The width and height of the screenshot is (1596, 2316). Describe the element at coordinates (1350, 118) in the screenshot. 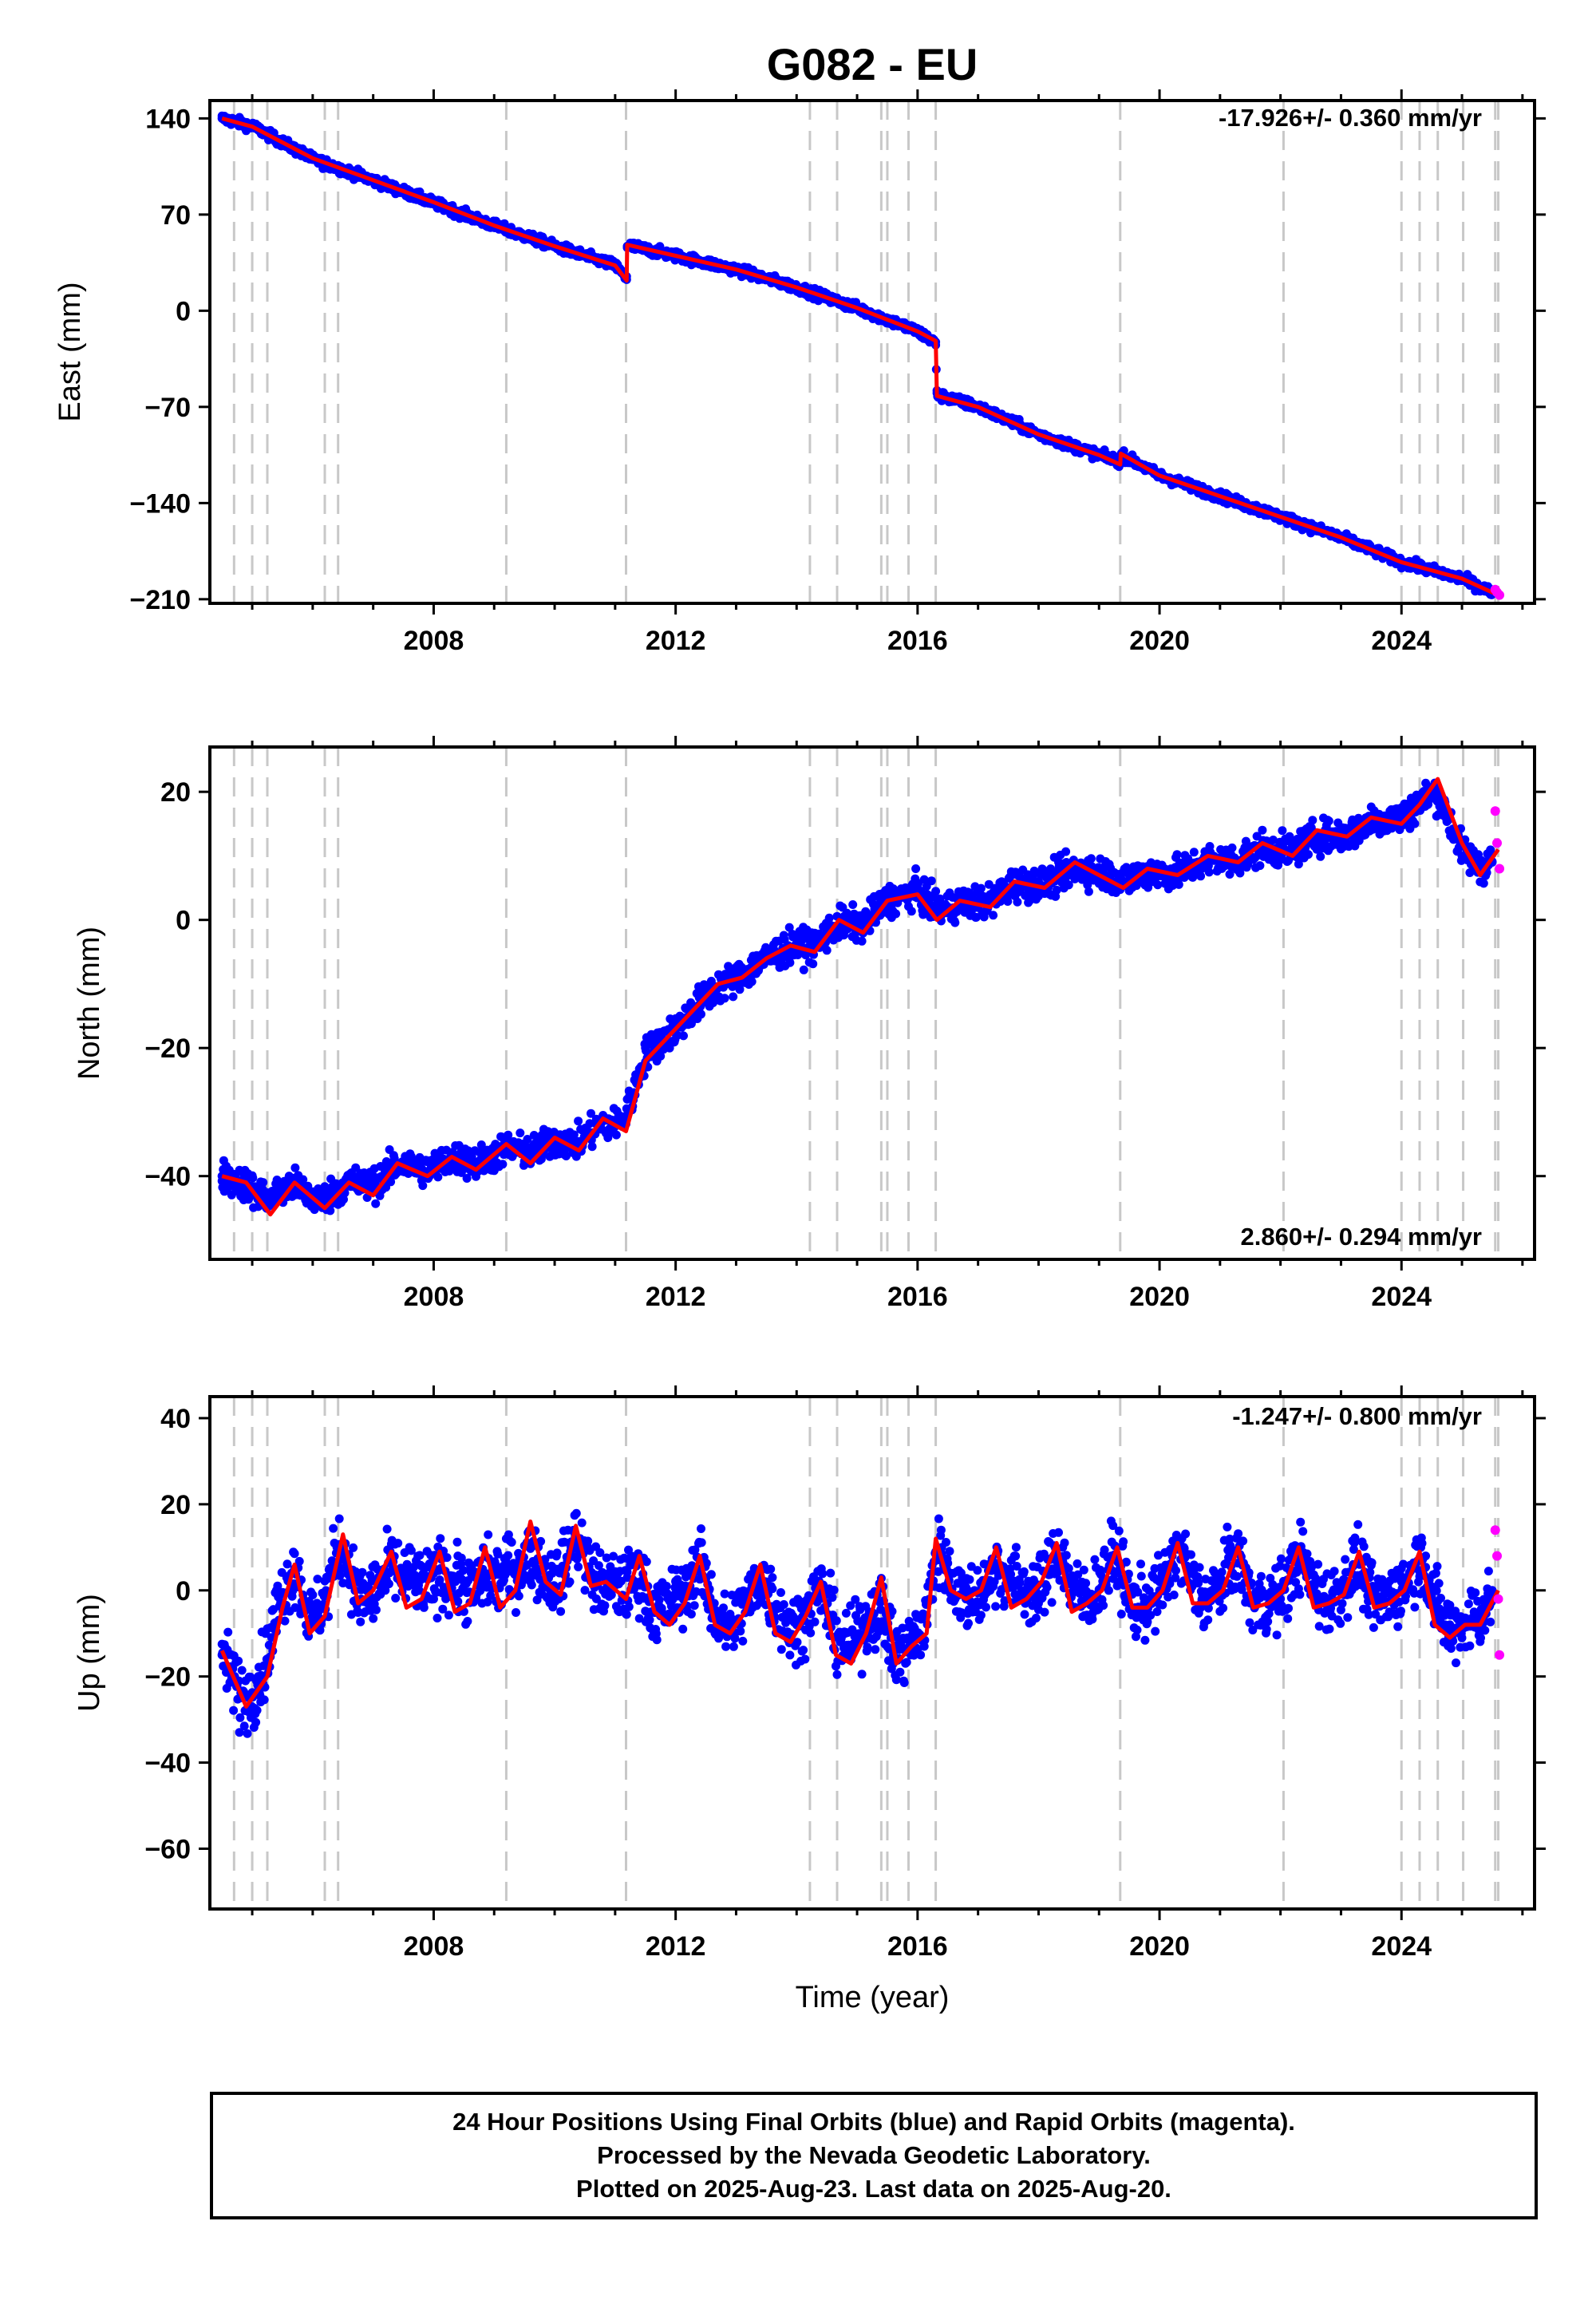

I see `east-rate-label: -17.926+/- 0.360 mm/yr` at that location.